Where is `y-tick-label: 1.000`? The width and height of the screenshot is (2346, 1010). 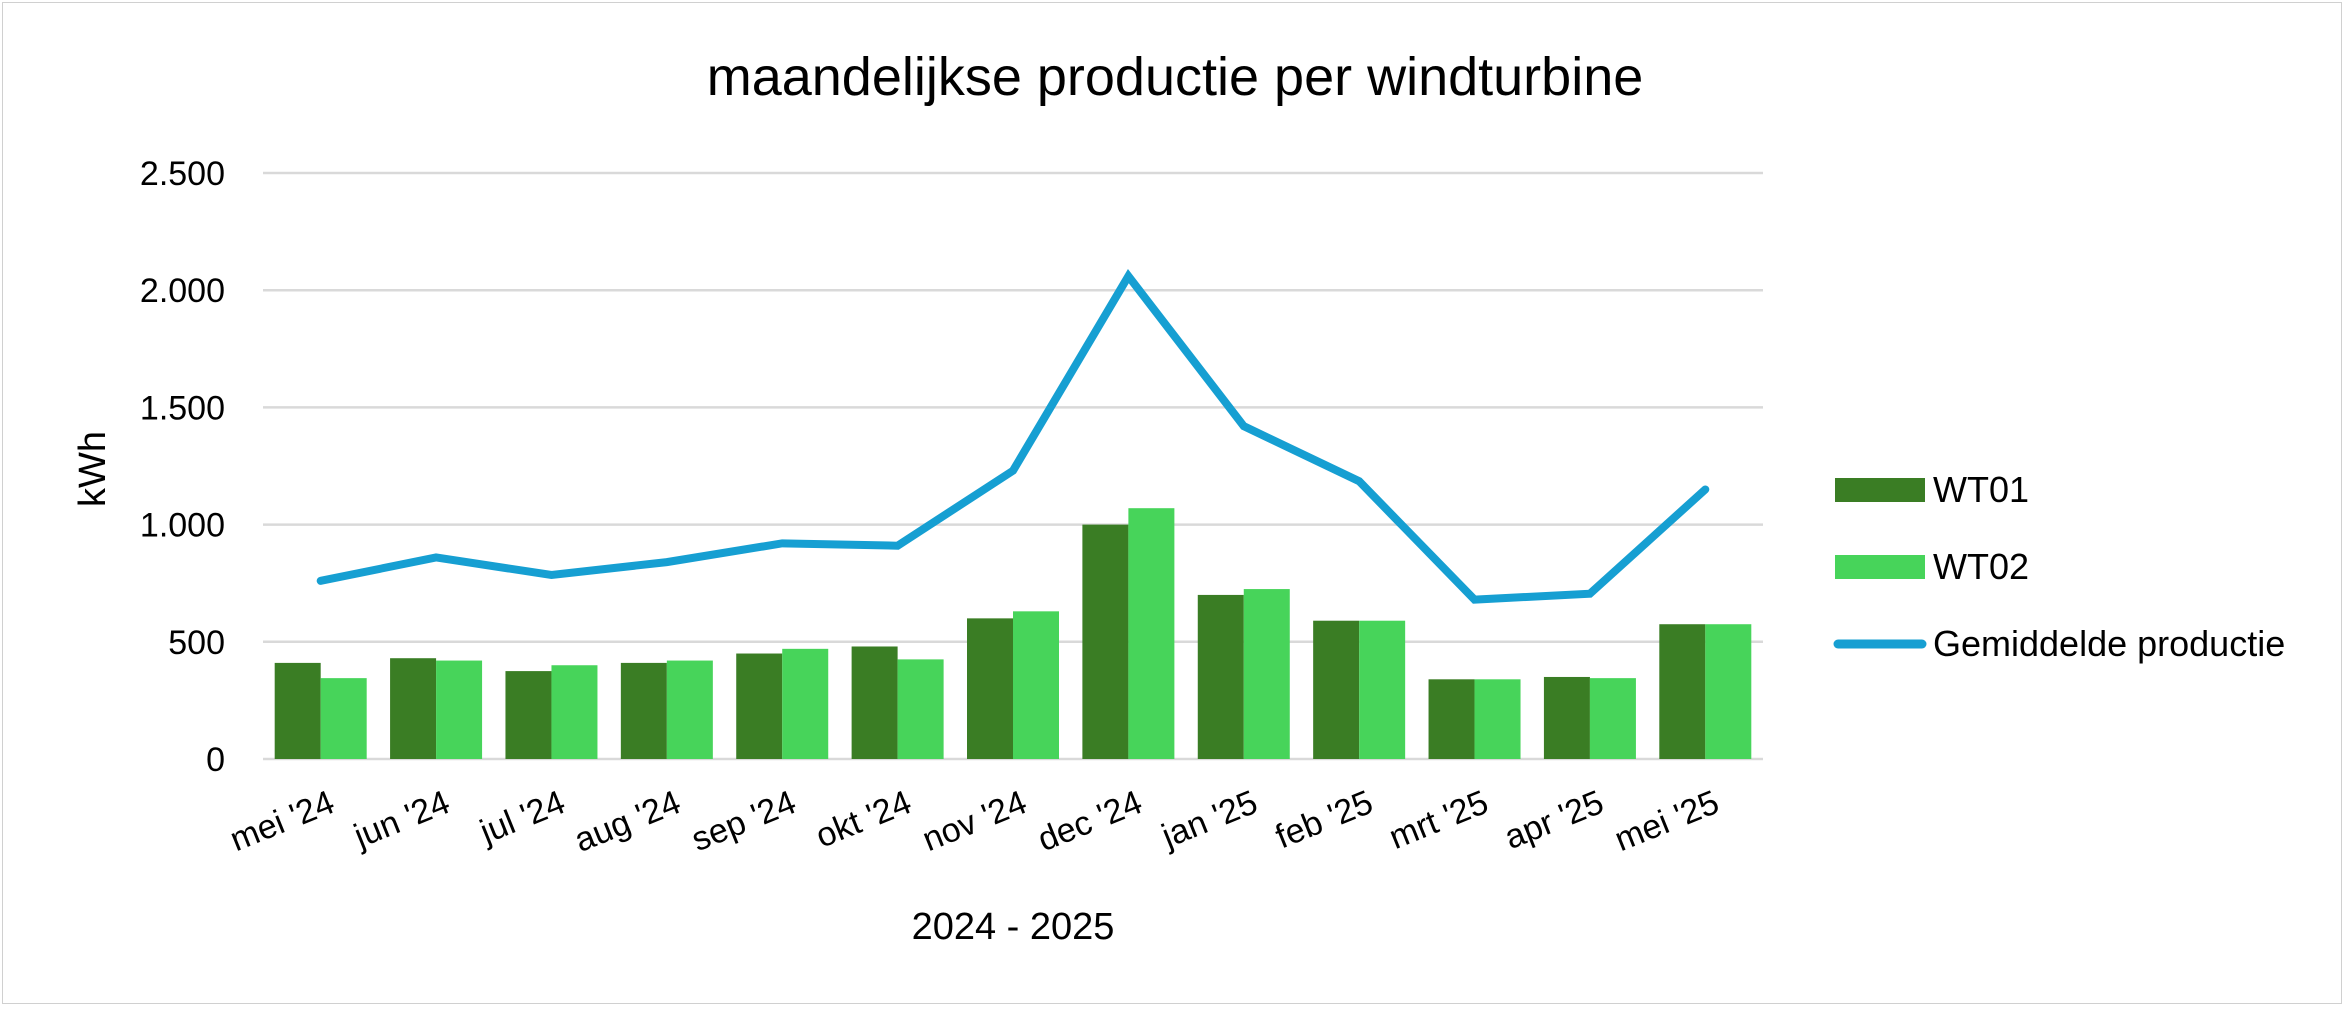 y-tick-label: 1.000 is located at coordinates (182, 526).